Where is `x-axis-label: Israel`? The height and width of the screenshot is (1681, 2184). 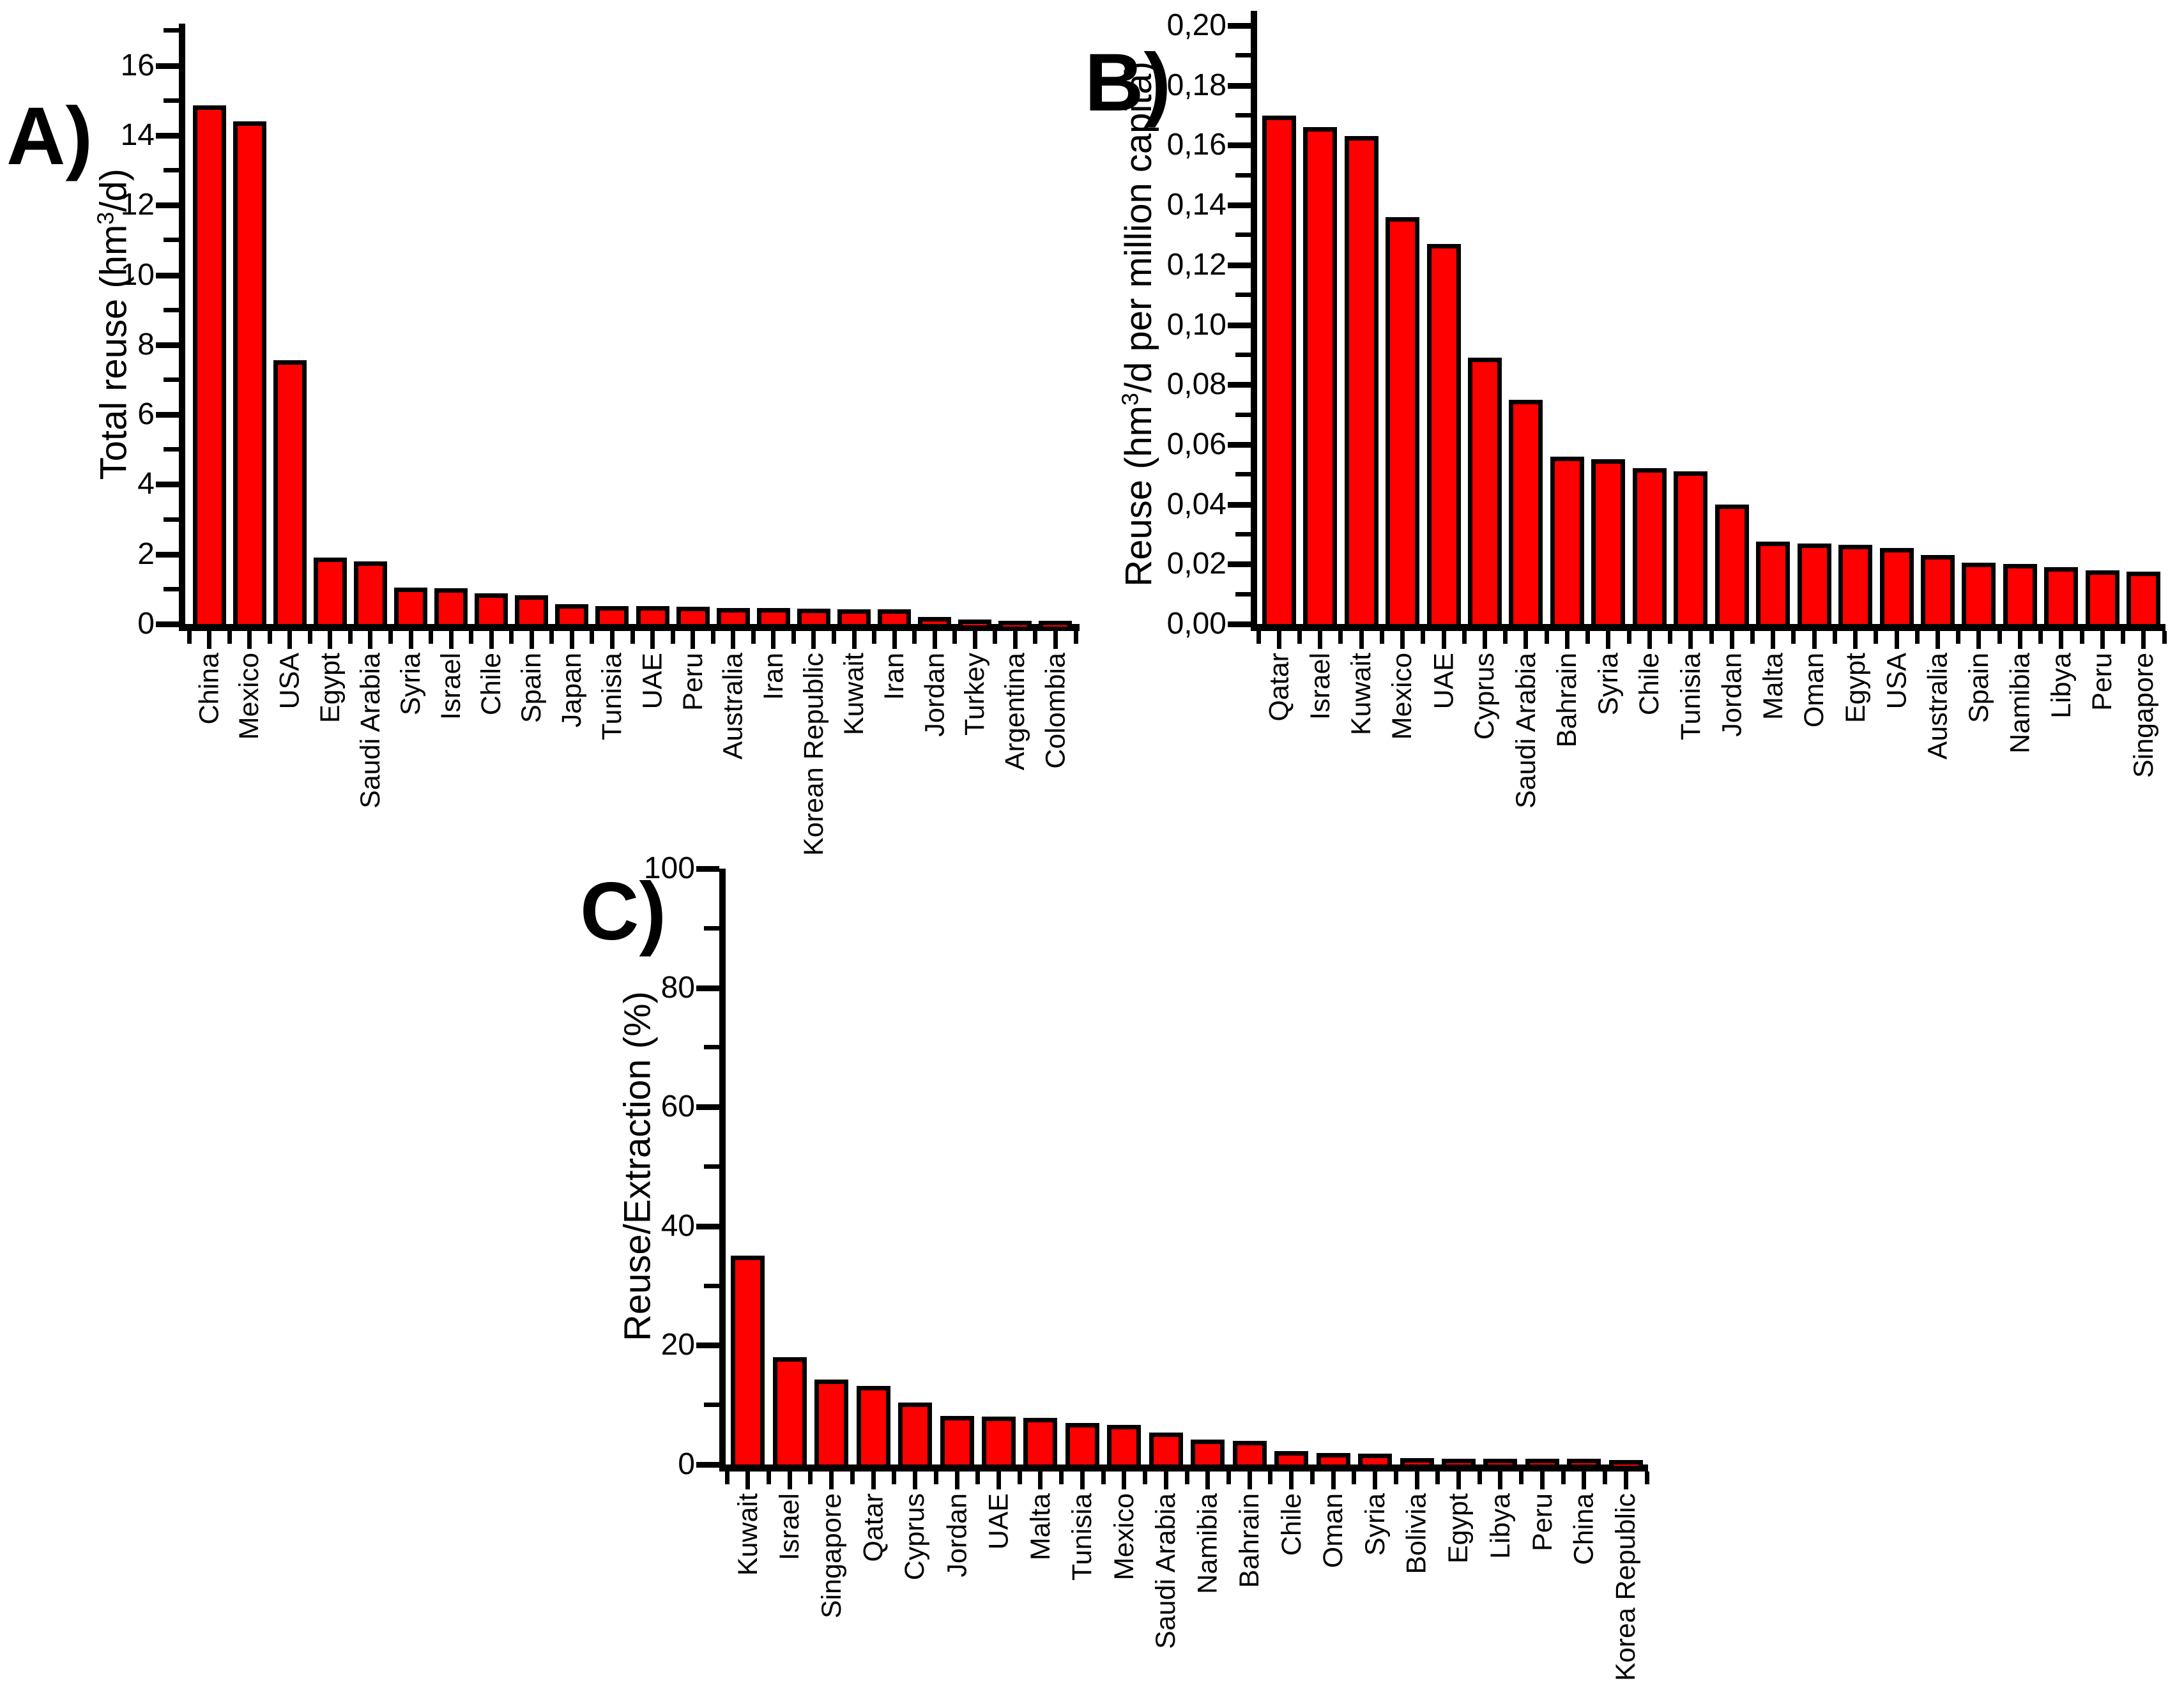
x-axis-label: Israel is located at coordinates (790, 1527).